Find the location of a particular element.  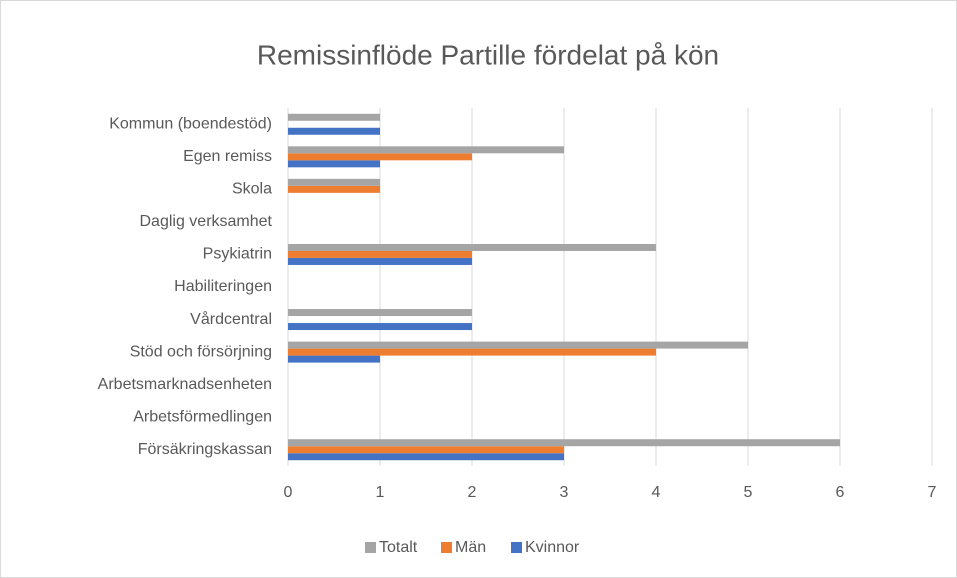

x-tick-label: 3 is located at coordinates (564, 492).